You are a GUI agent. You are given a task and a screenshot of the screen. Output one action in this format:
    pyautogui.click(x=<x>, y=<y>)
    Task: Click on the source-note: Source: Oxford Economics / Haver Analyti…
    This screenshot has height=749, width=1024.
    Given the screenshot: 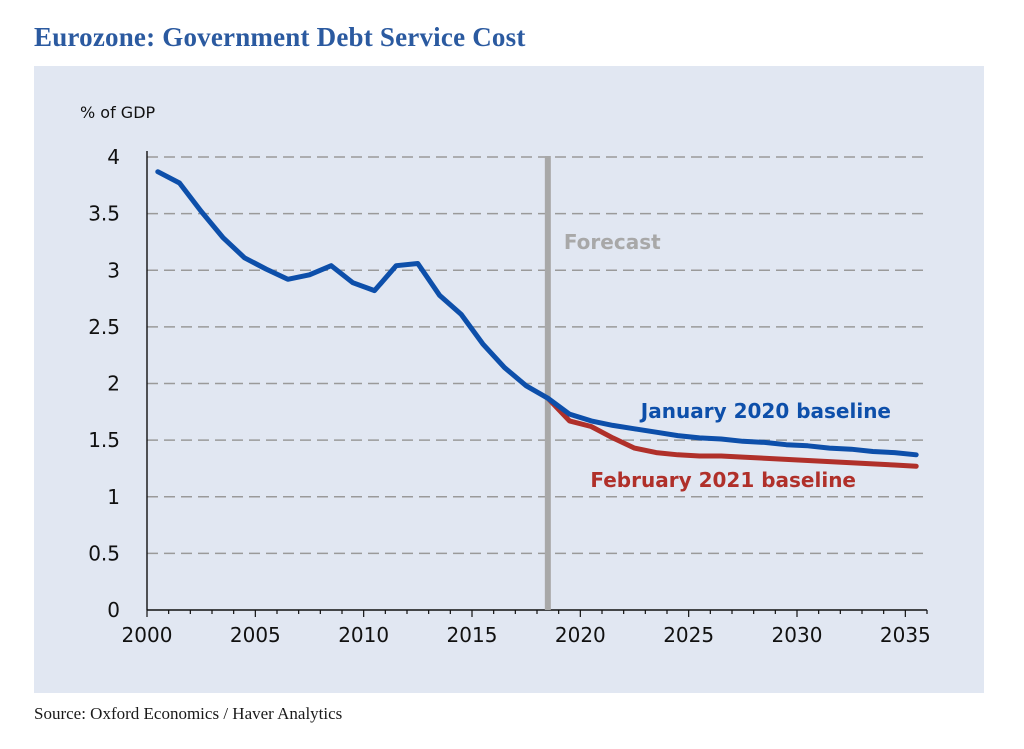 What is the action you would take?
    pyautogui.click(x=188, y=713)
    